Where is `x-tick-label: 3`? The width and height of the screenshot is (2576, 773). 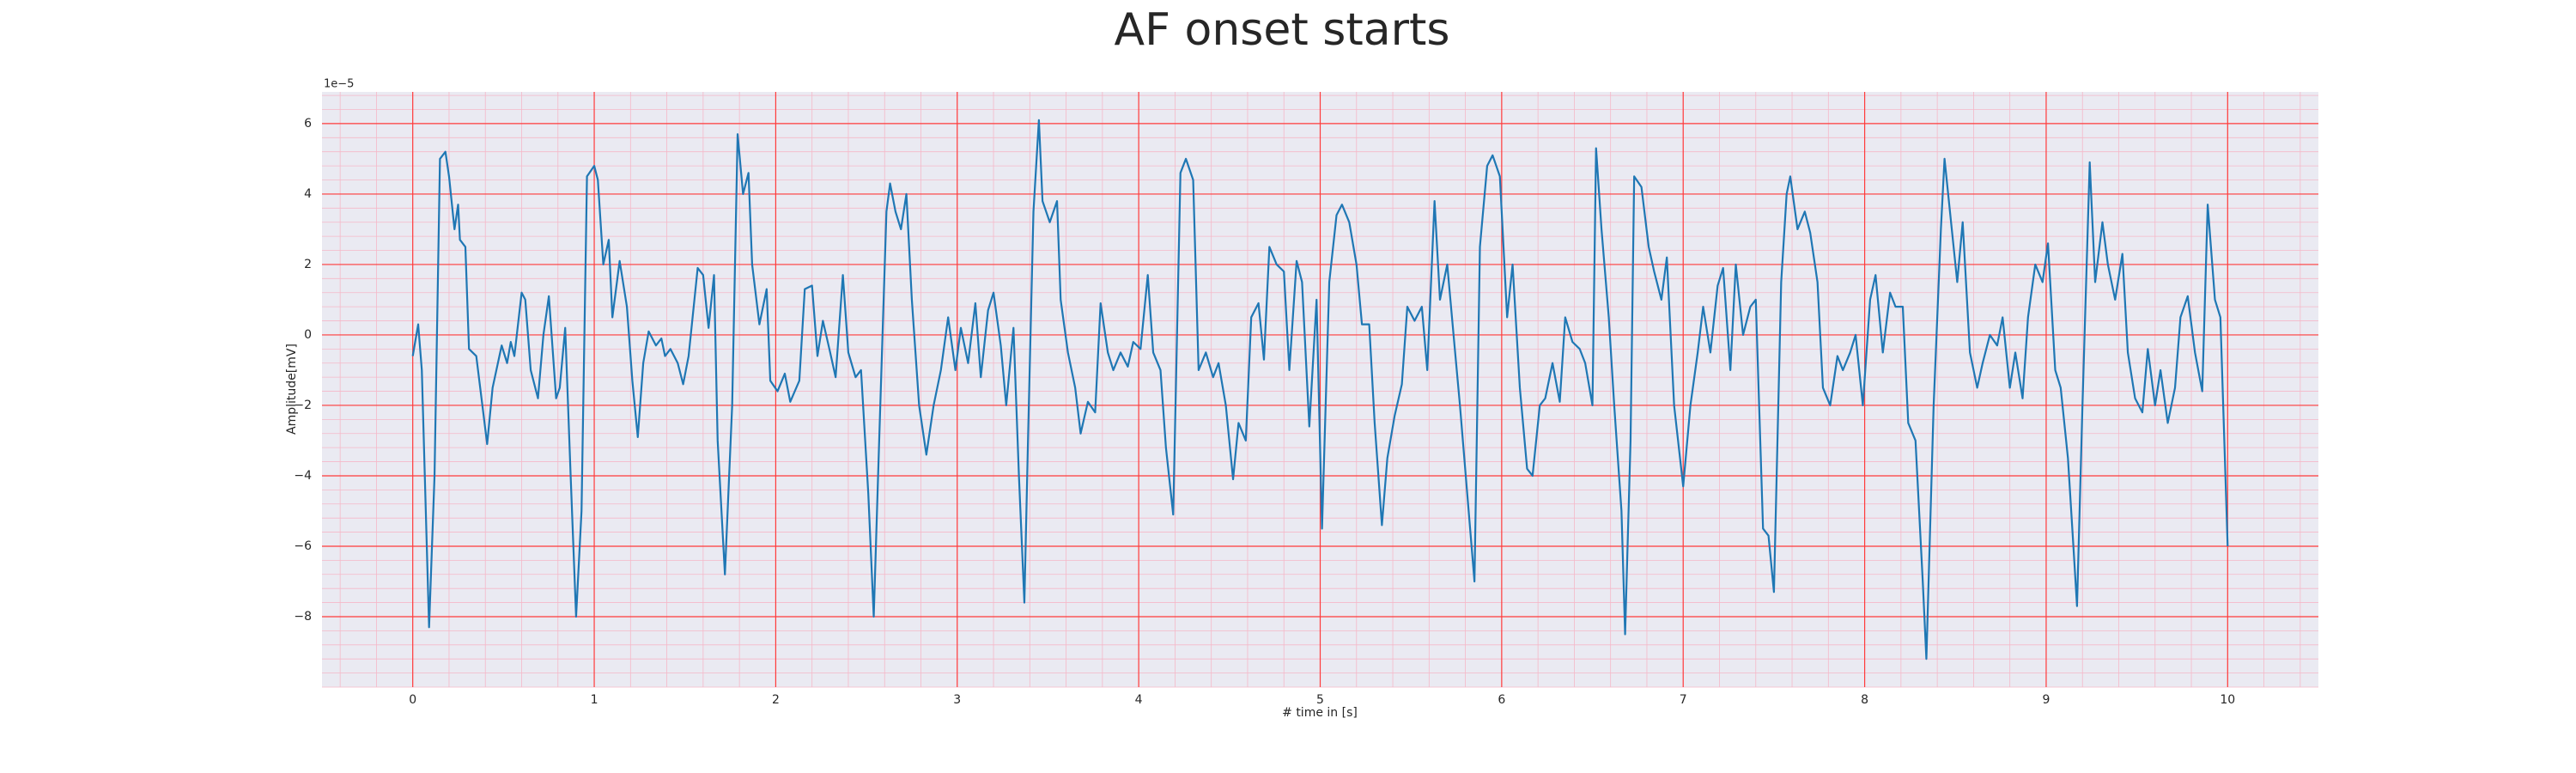
x-tick-label: 3 is located at coordinates (957, 700).